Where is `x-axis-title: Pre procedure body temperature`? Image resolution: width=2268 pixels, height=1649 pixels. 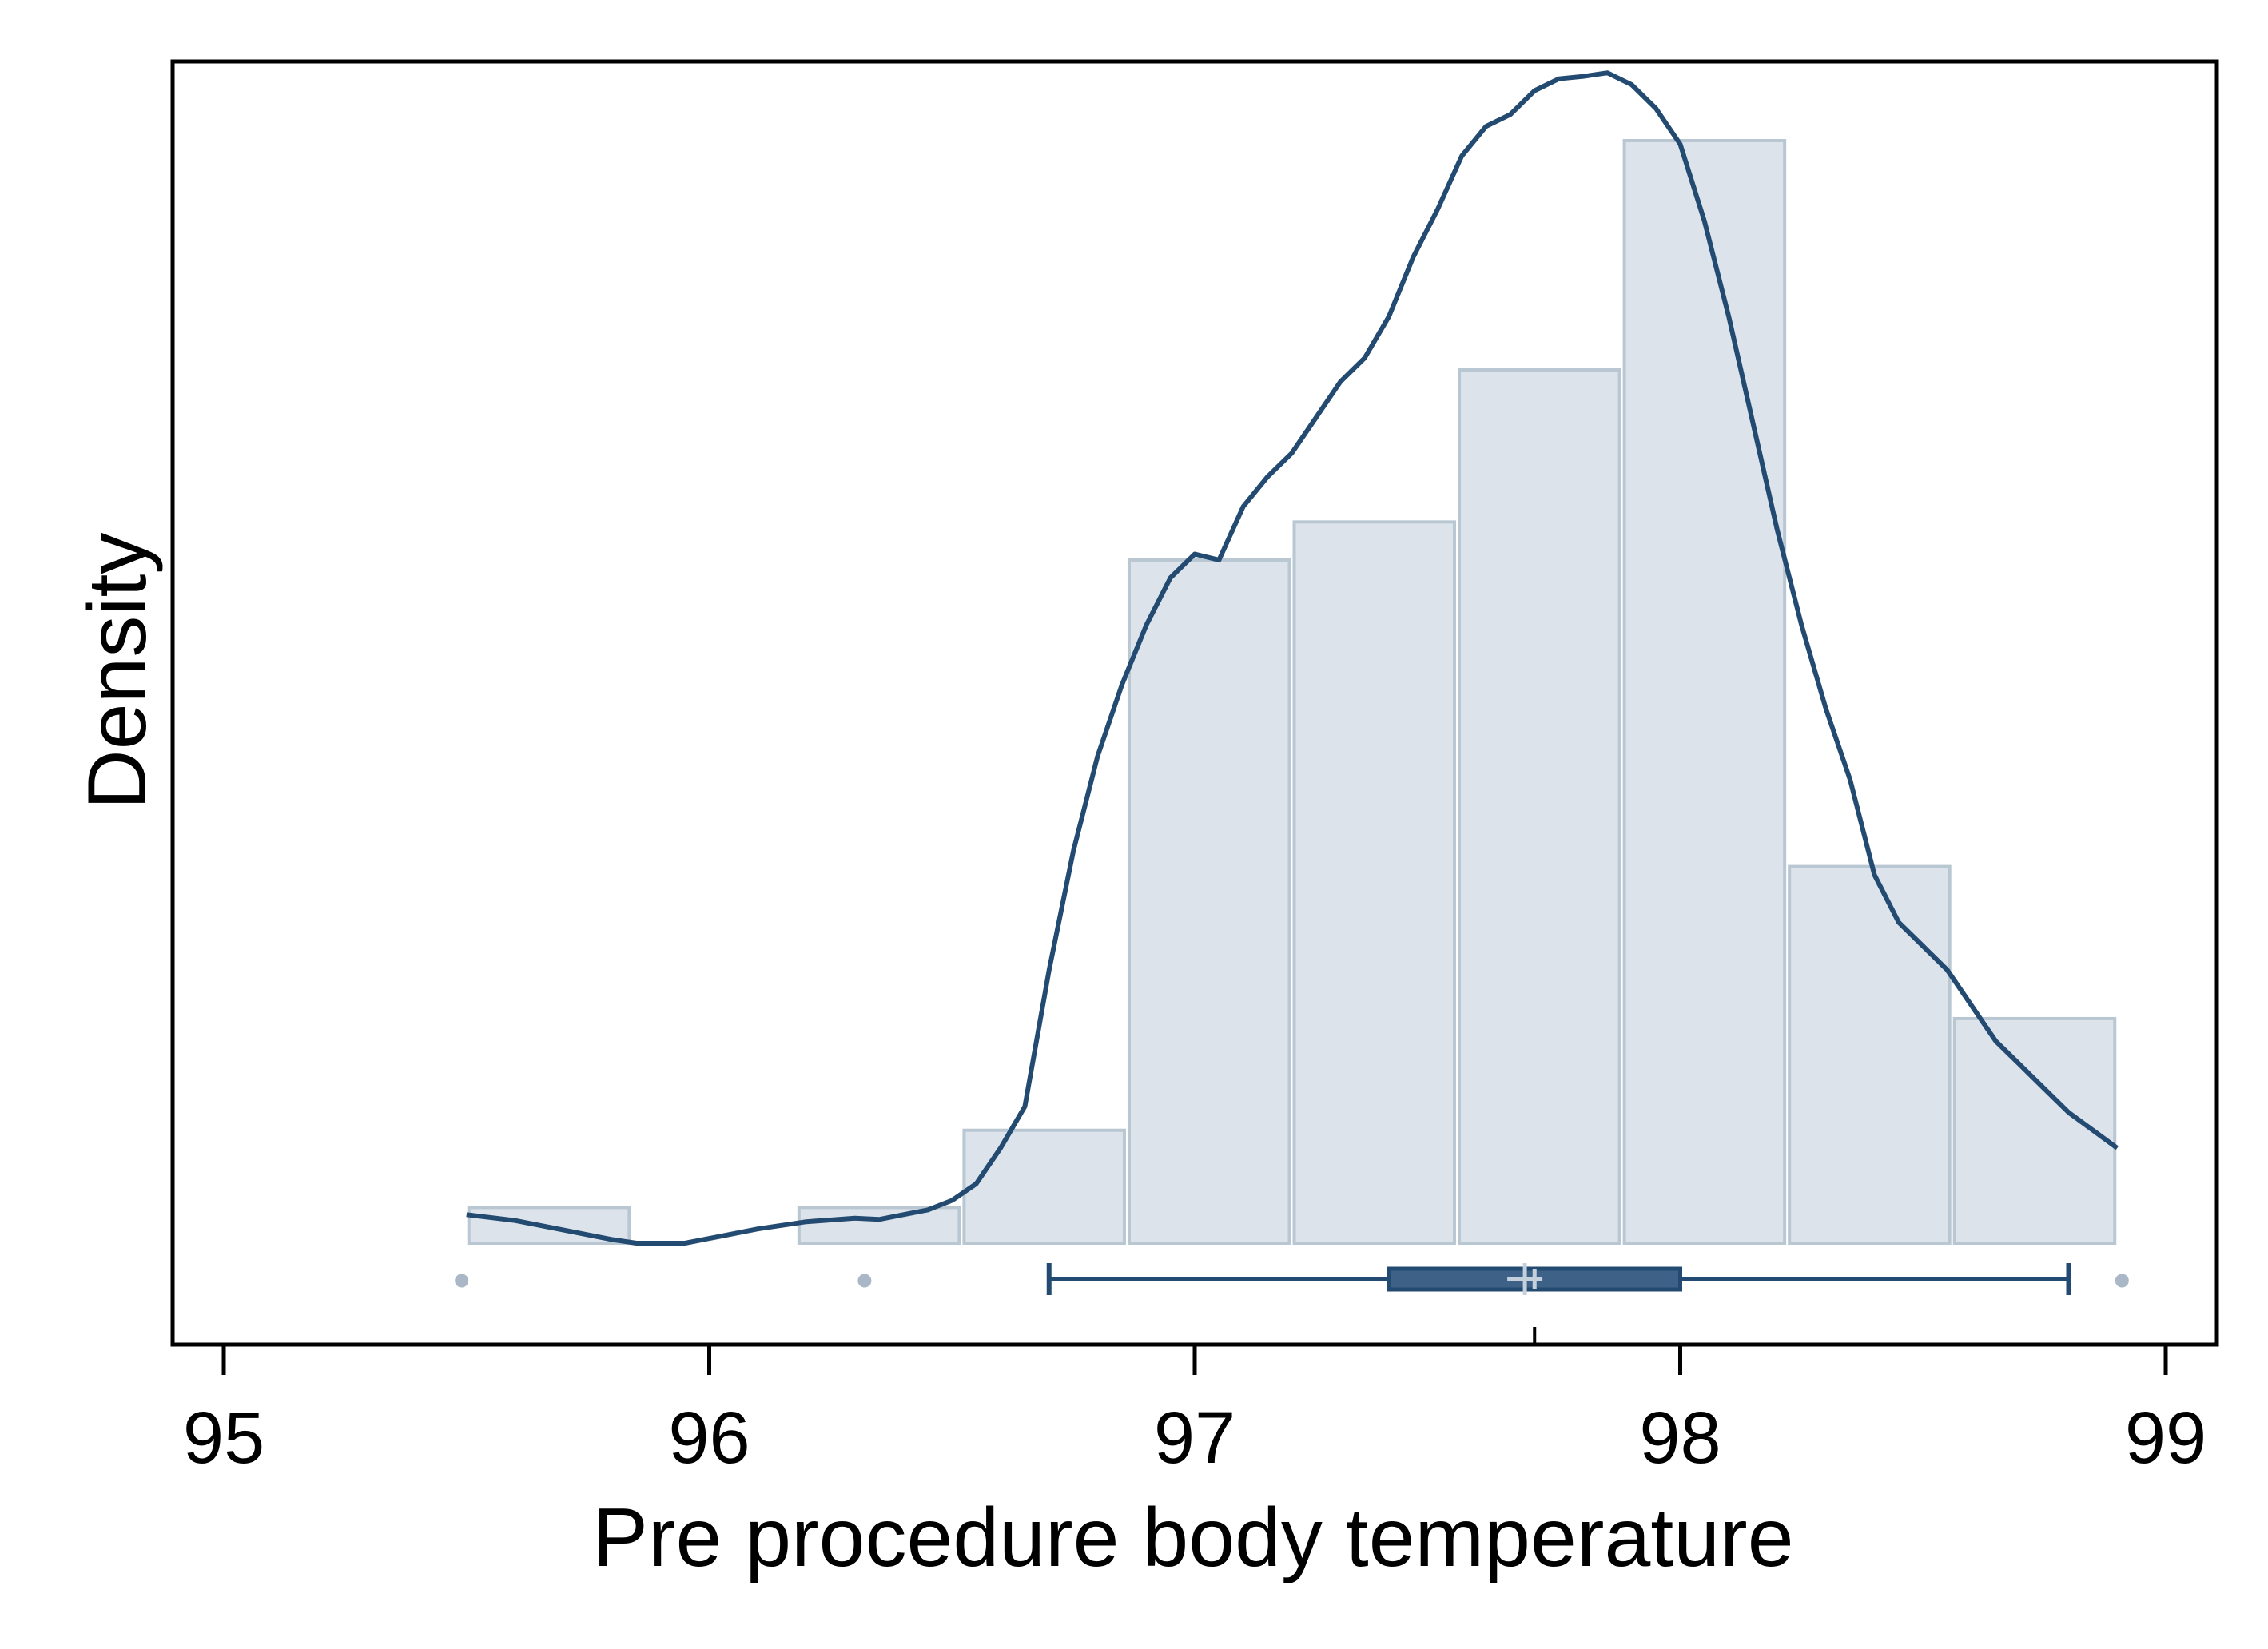 x-axis-title: Pre procedure body temperature is located at coordinates (1192, 1538).